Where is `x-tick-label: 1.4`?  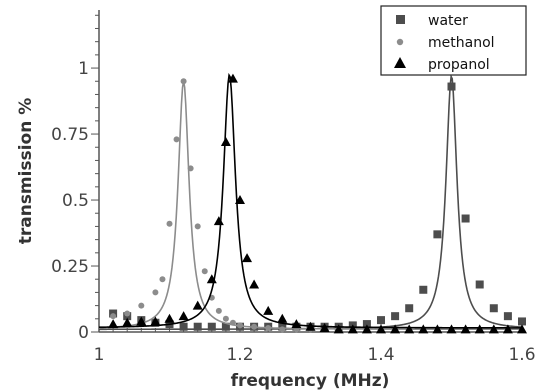
x-tick-label: 1.4 is located at coordinates (380, 355).